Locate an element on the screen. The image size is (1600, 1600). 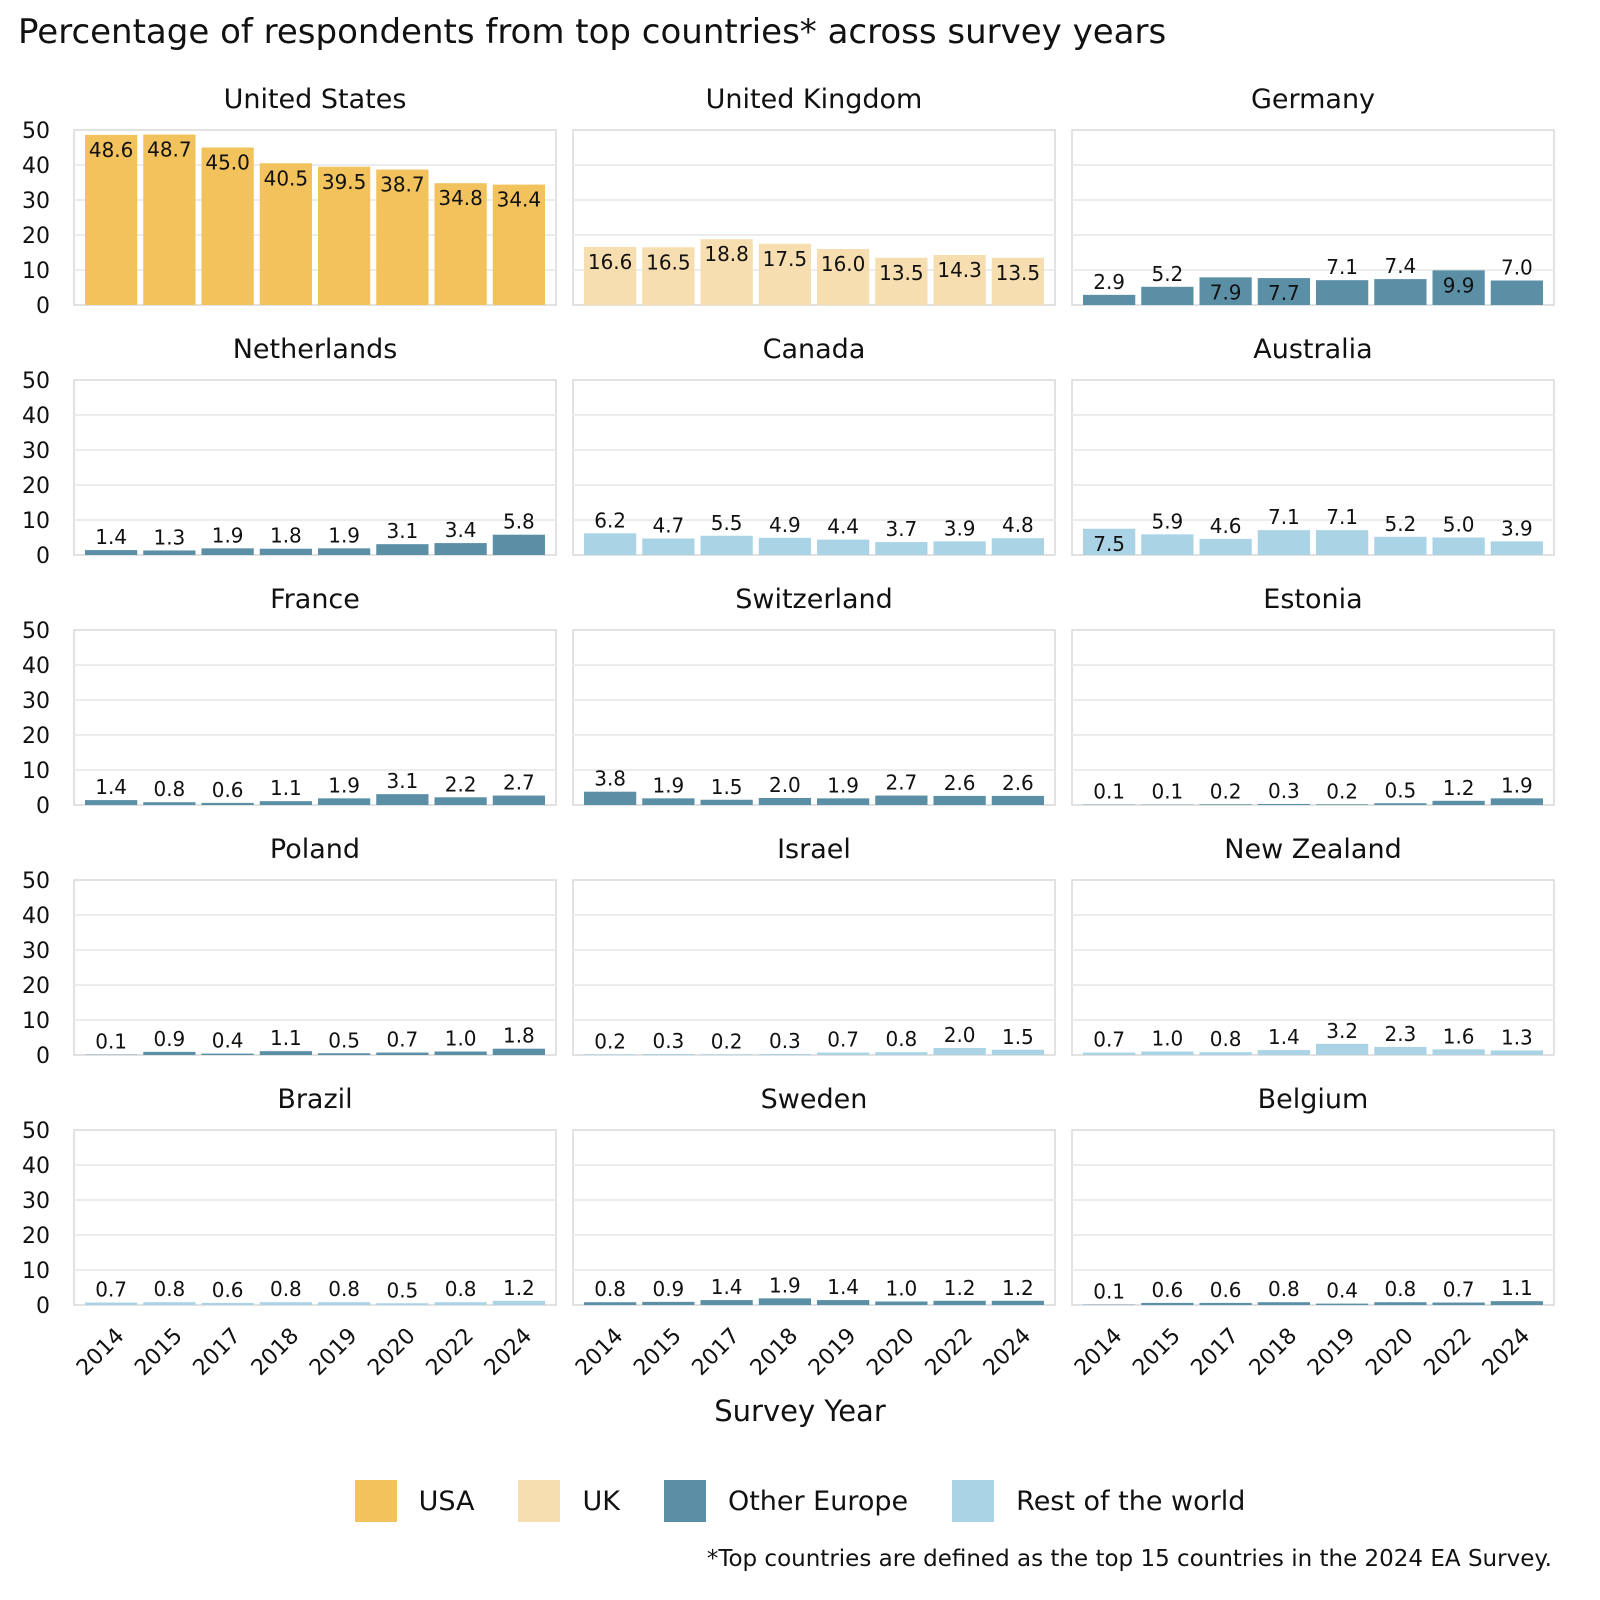
data-label-france-2019: 1.9 is located at coordinates (344, 785).